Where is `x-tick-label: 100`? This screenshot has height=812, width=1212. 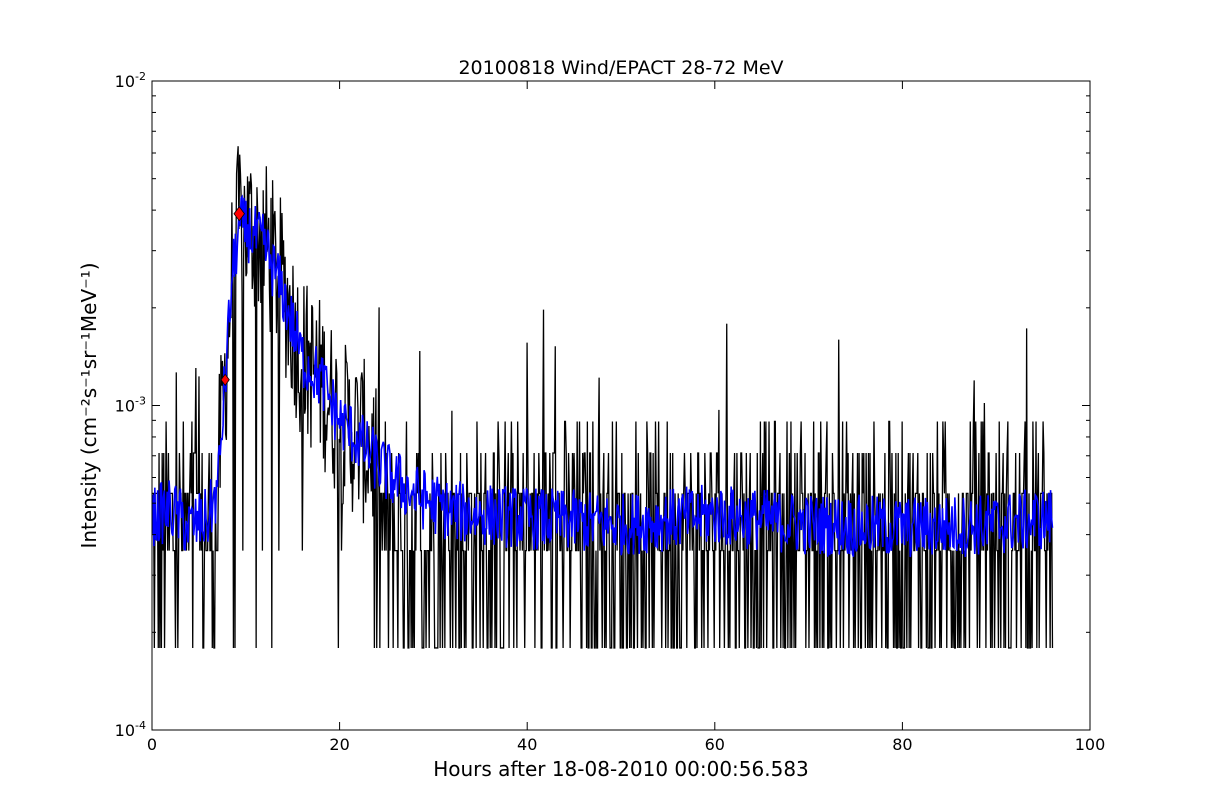
x-tick-label: 100 is located at coordinates (1090, 744).